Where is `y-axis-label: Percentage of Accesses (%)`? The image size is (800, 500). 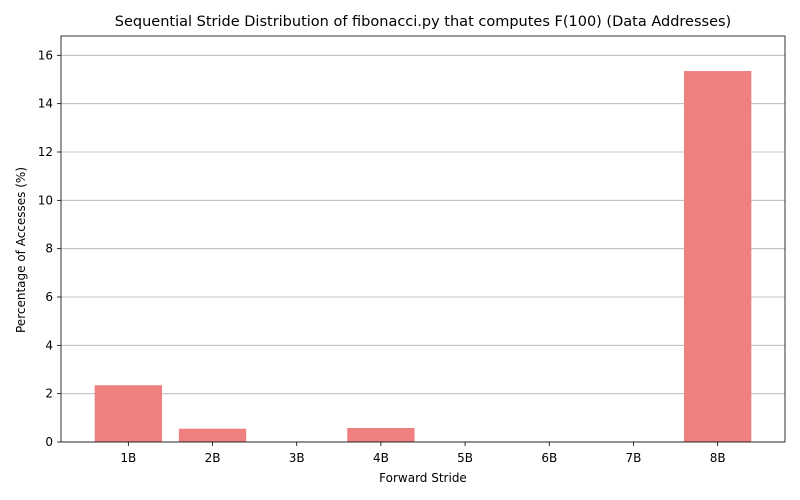
y-axis-label: Percentage of Accesses (%) is located at coordinates (21, 250).